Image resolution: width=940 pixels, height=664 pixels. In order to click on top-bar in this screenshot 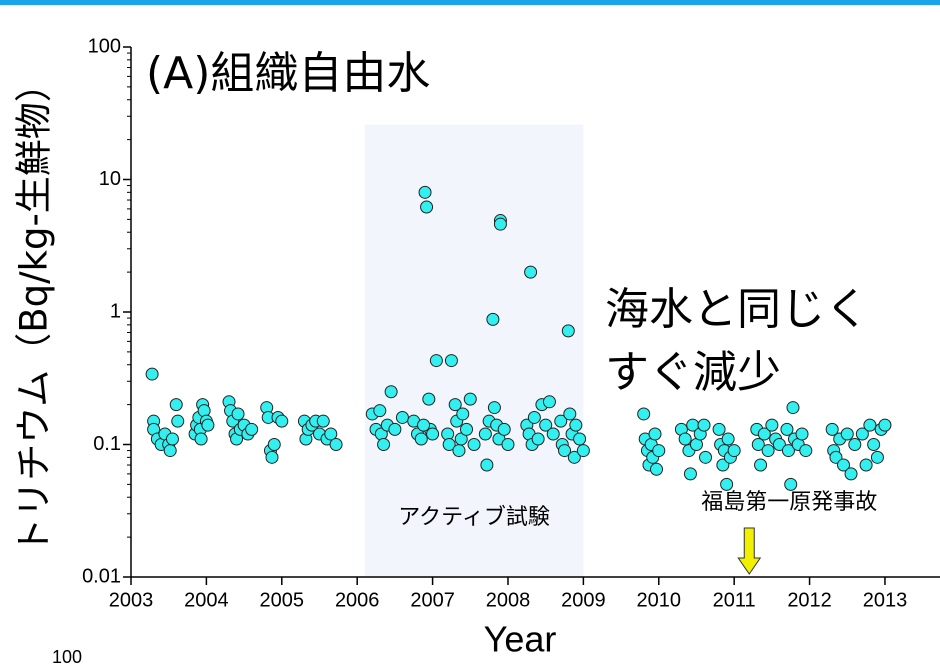, I will do `click(470, 2)`.